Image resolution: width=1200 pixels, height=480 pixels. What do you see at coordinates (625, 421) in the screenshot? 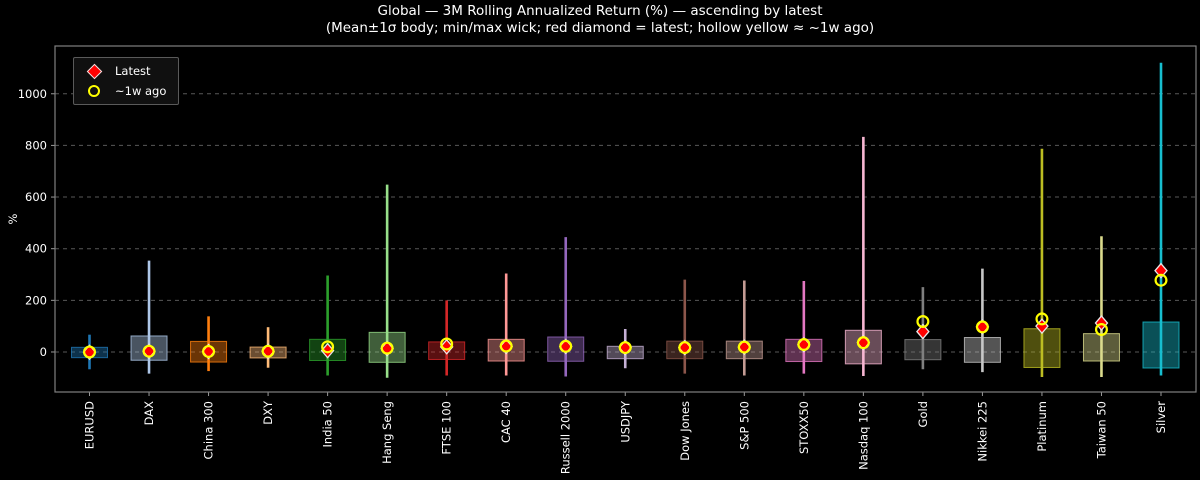
I see `x-tick-label: USDJPY` at bounding box center [625, 421].